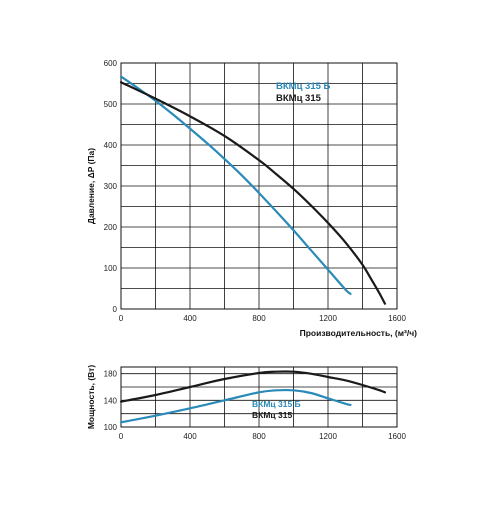 This screenshot has width=500, height=505. I want to click on y-tick-label: 300, so click(111, 186).